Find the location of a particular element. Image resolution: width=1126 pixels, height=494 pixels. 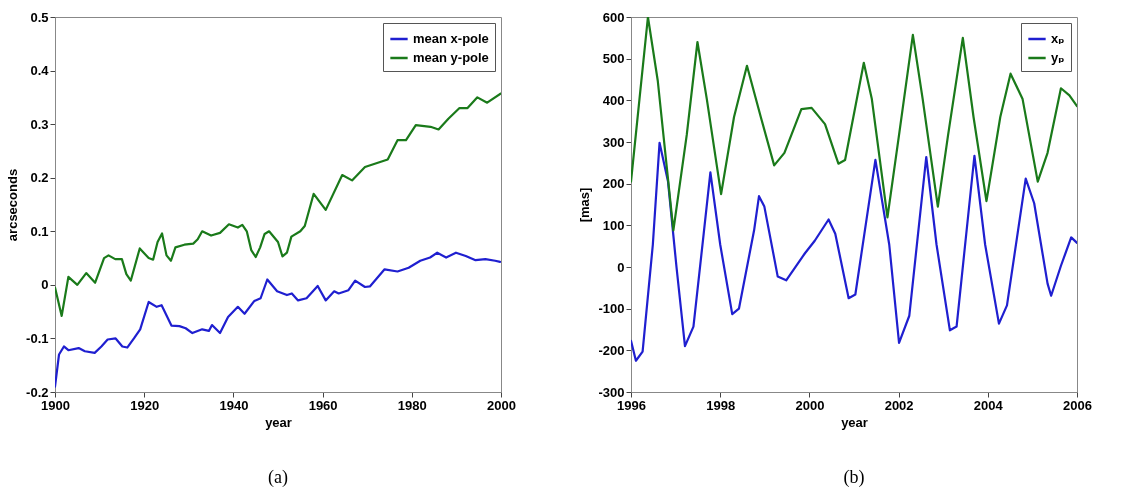

x-tick-label: 2004 is located at coordinates (988, 405).